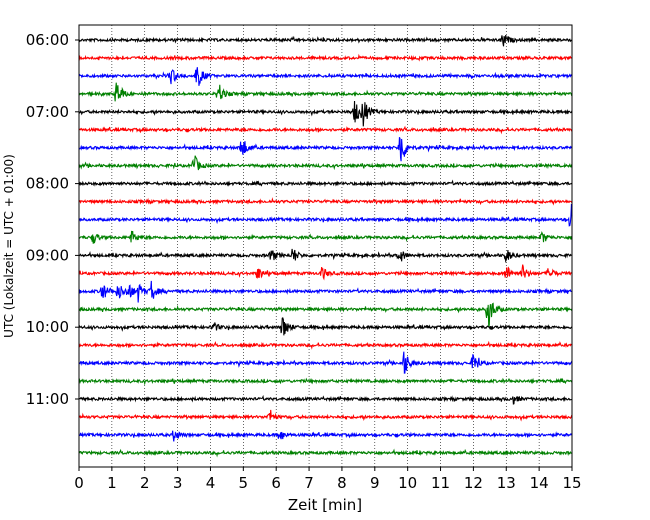 This screenshot has height=520, width=650. What do you see at coordinates (473, 483) in the screenshot?
I see `x-tick-label: 12` at bounding box center [473, 483].